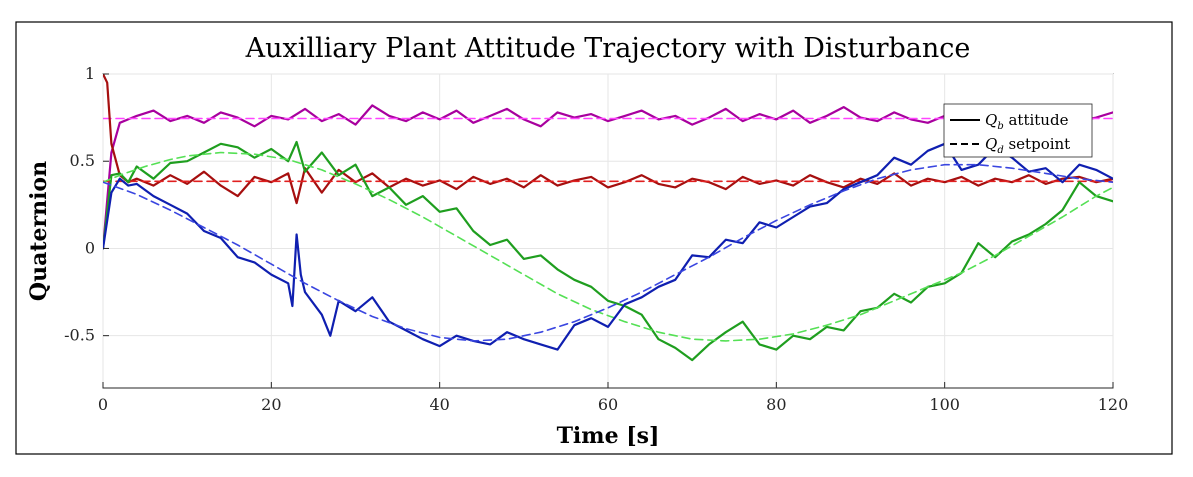 This screenshot has width=1193, height=477. Describe the element at coordinates (82, 160) in the screenshot. I see `y-tick-label: 0.5` at that location.